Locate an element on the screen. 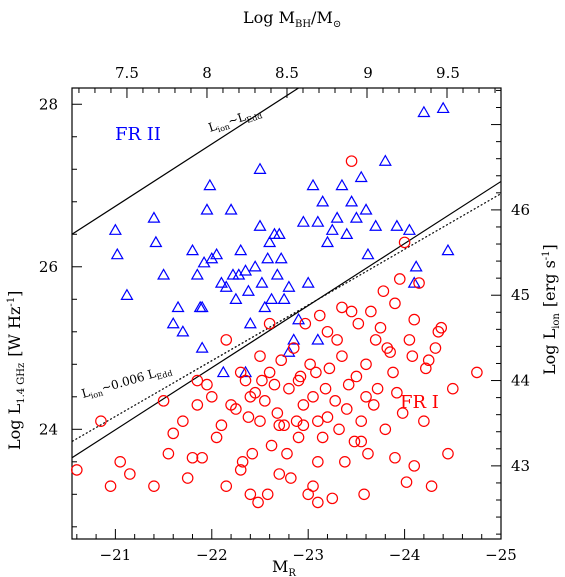  x-tick-label: −25 is located at coordinates (501, 555).